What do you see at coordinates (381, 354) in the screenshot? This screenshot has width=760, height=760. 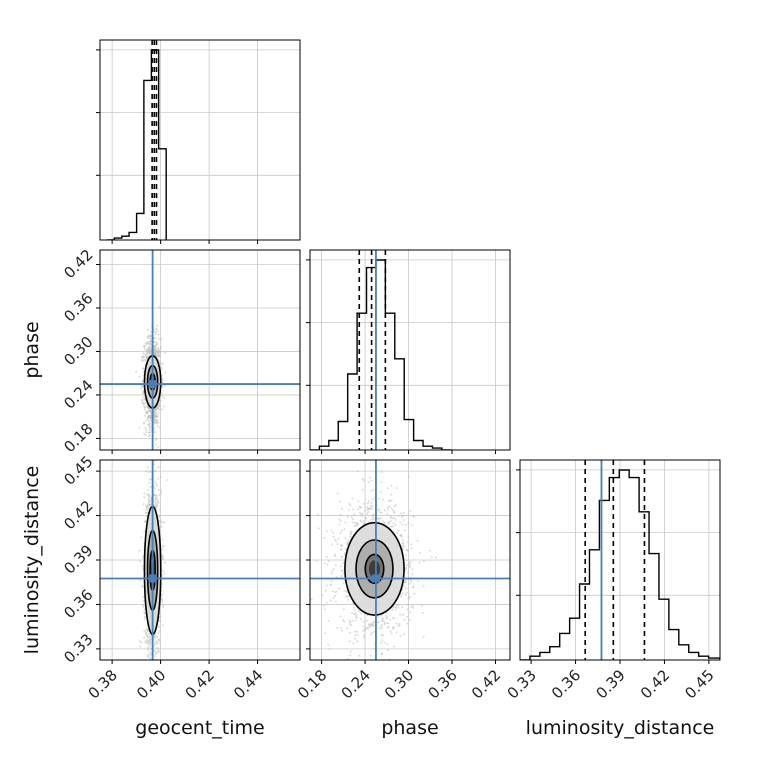 I see `histogram-phase` at bounding box center [381, 354].